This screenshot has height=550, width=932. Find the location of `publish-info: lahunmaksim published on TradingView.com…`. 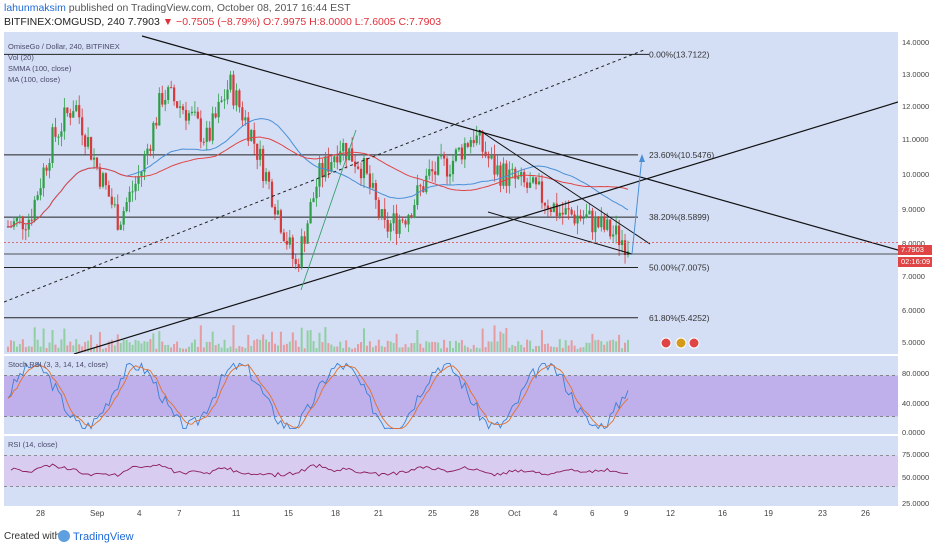

publish-info: lahunmaksim published on TradingView.com… is located at coordinates (177, 8).